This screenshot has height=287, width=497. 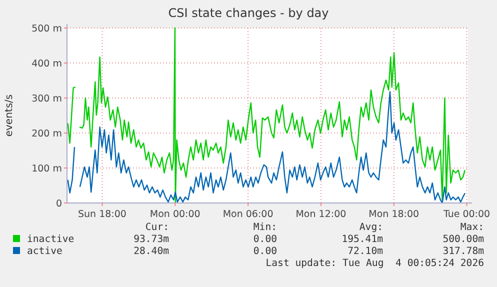 I want to click on y-tick-label: 300 m, so click(x=47, y=99).